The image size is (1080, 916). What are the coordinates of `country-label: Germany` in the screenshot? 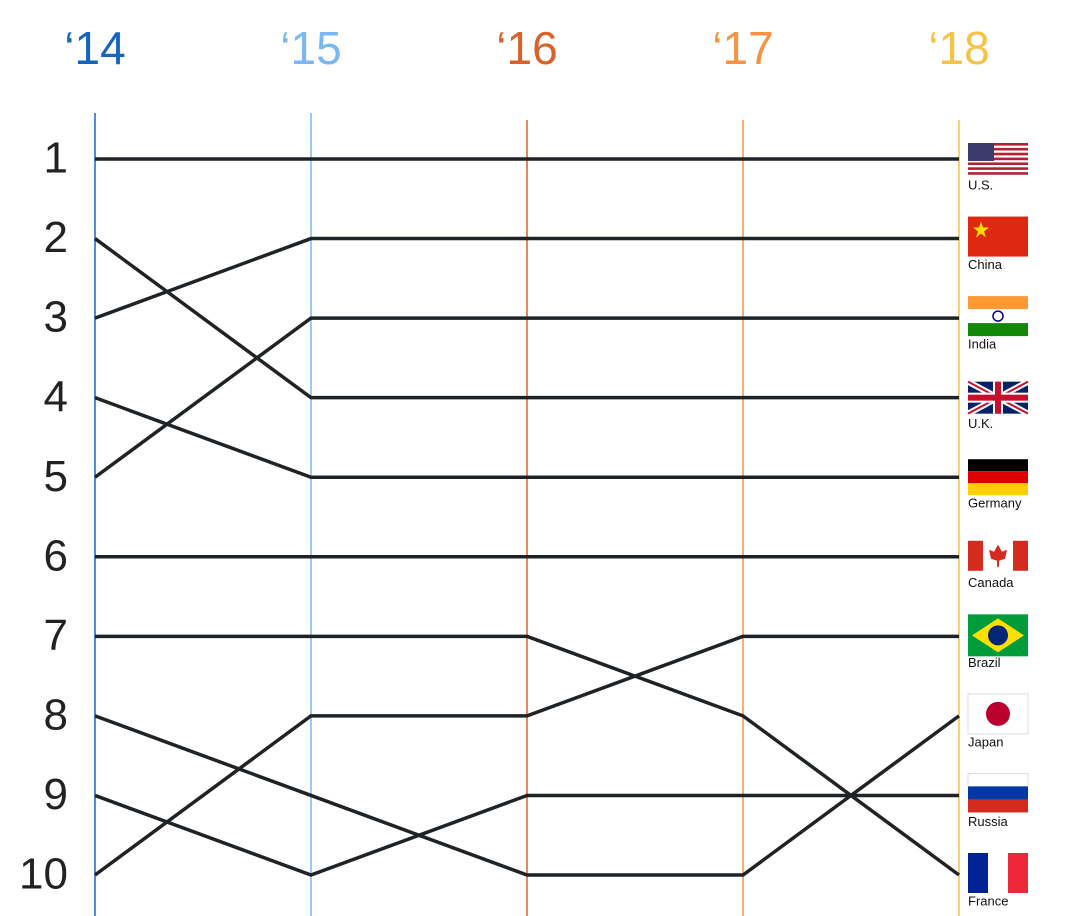 It's located at (995, 503).